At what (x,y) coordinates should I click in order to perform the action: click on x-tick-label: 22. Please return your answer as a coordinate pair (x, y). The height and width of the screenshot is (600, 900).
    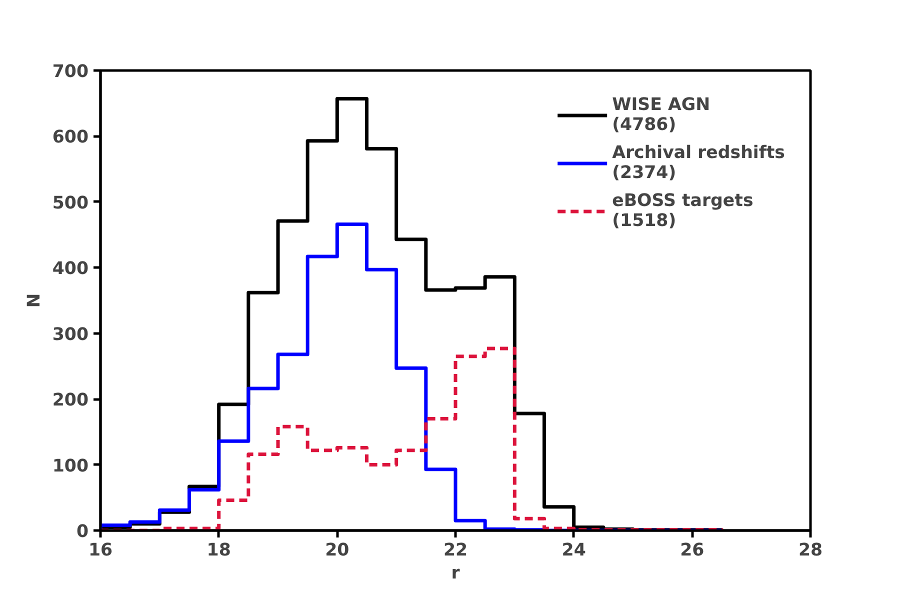
    Looking at the image, I should click on (455, 550).